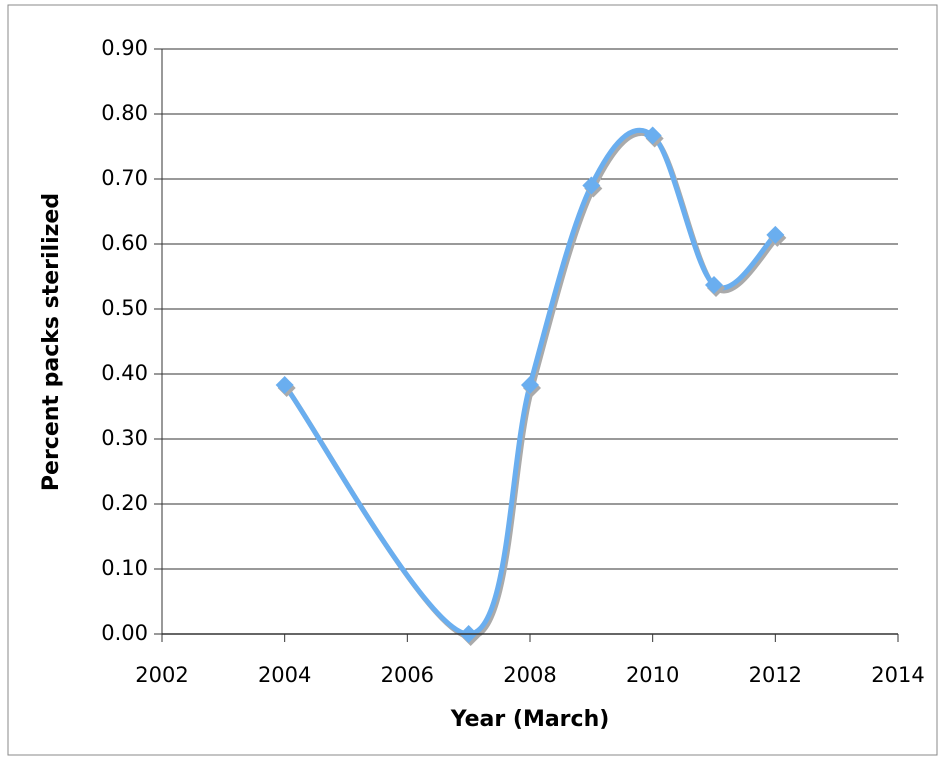 This screenshot has height=761, width=945. What do you see at coordinates (529, 675) in the screenshot?
I see `x-tick-label: 2008` at bounding box center [529, 675].